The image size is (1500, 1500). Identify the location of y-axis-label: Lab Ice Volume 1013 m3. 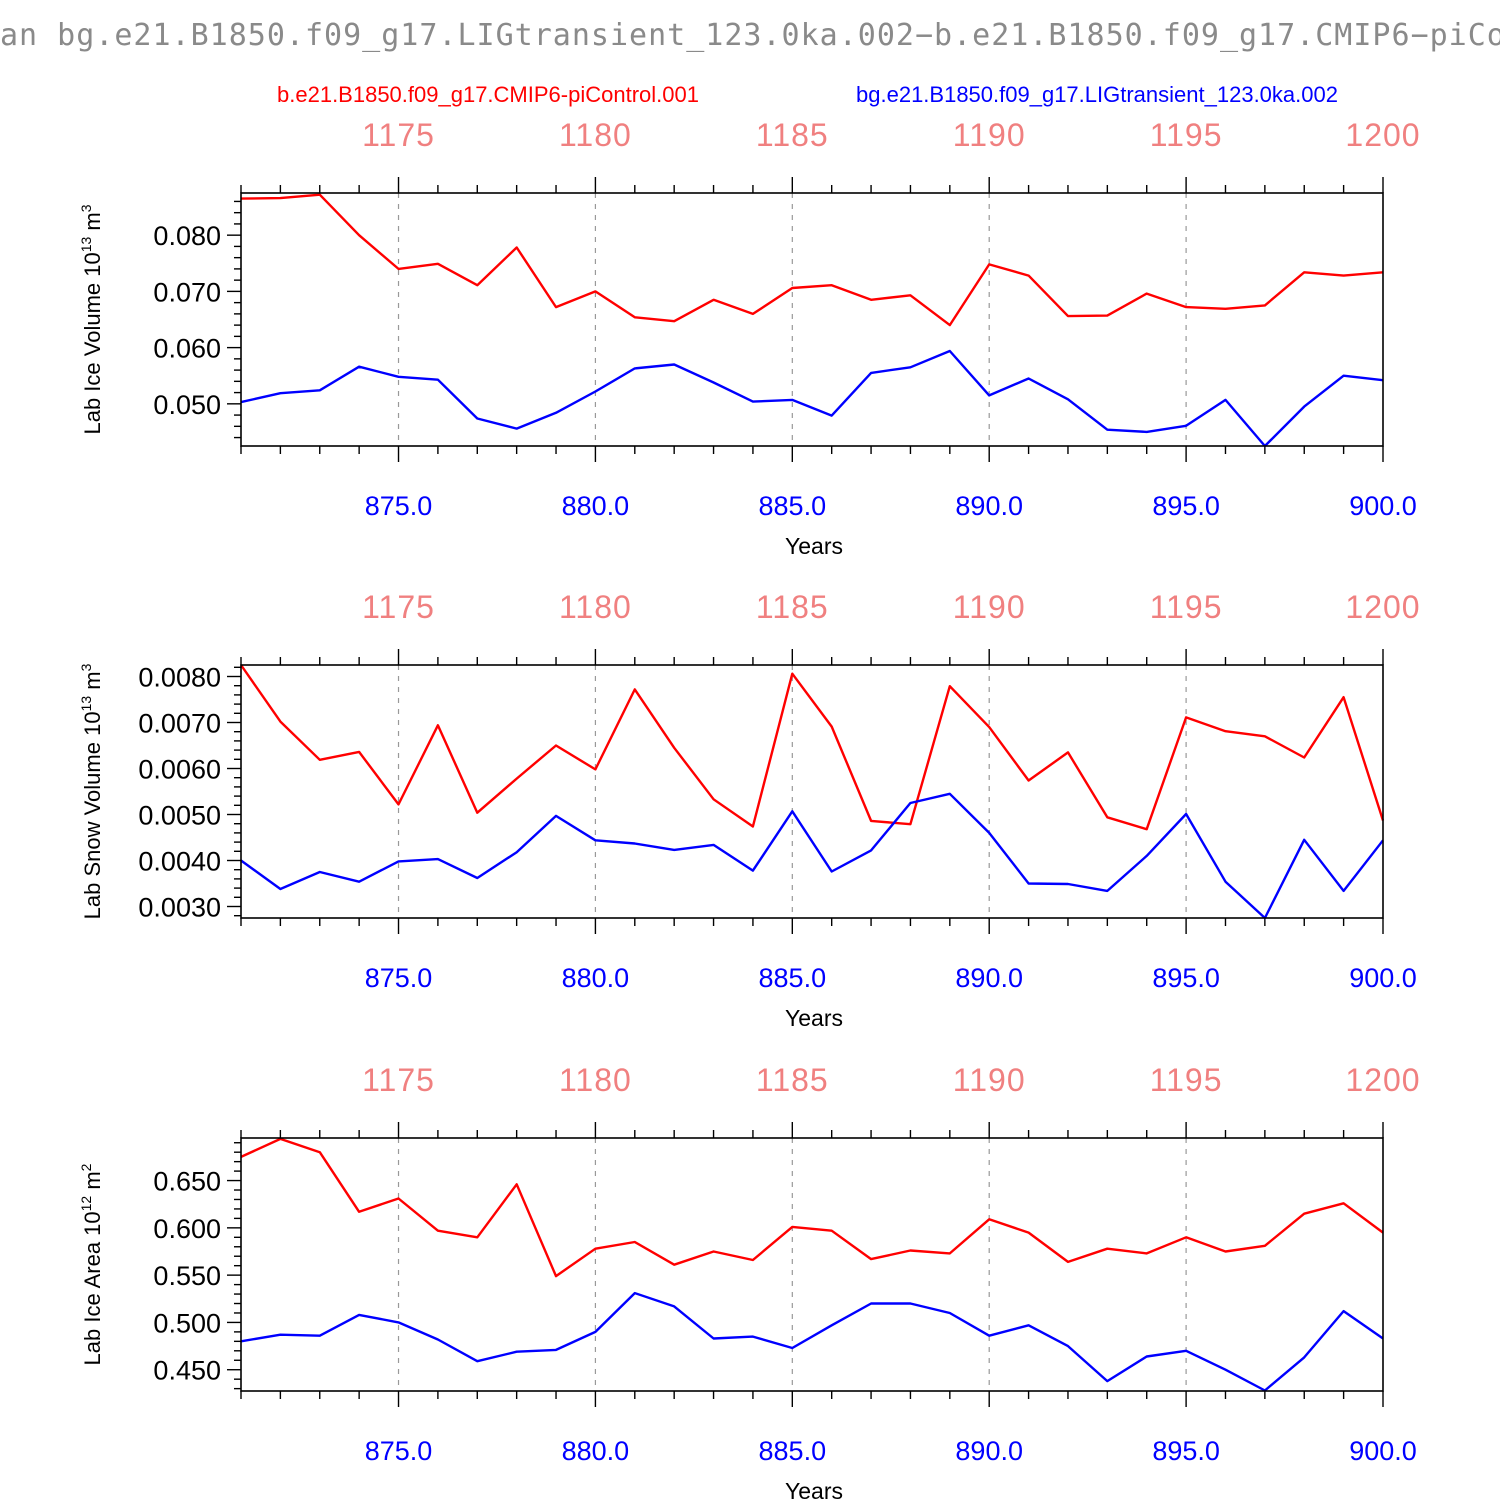
(91, 319).